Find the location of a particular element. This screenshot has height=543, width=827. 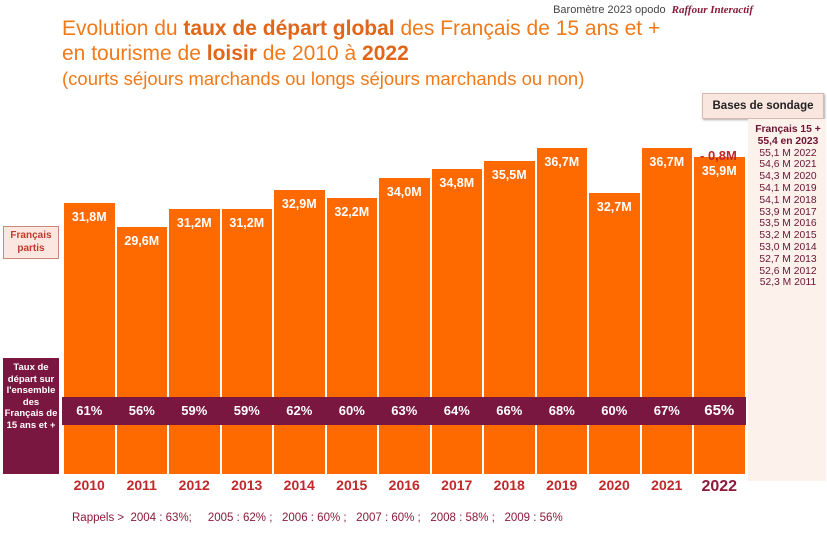

bases-header-line2: 55,4 en 2023 is located at coordinates (788, 141).